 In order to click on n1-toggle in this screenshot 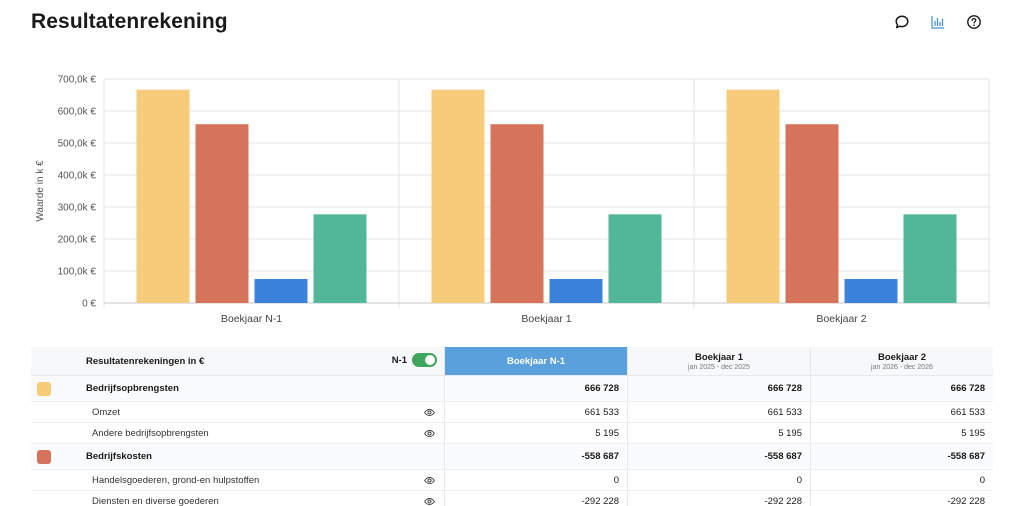, I will do `click(424, 360)`.